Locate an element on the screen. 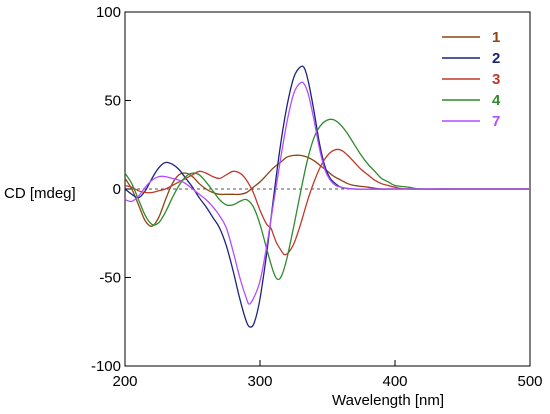  x-tick-label: 300 is located at coordinates (259, 381).